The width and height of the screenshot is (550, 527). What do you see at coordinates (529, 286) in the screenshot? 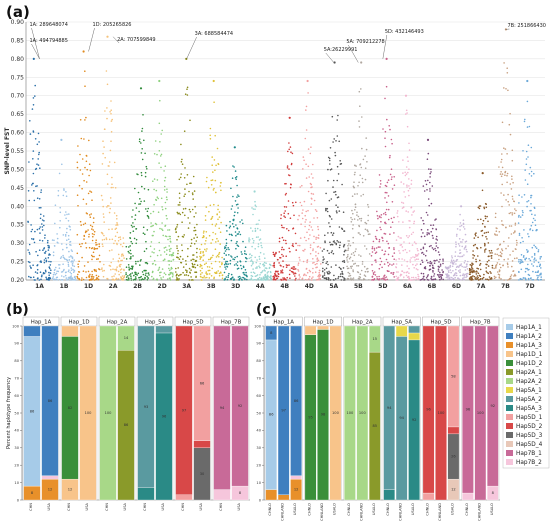
I see `x-tick-label: 7D` at bounding box center [529, 286].